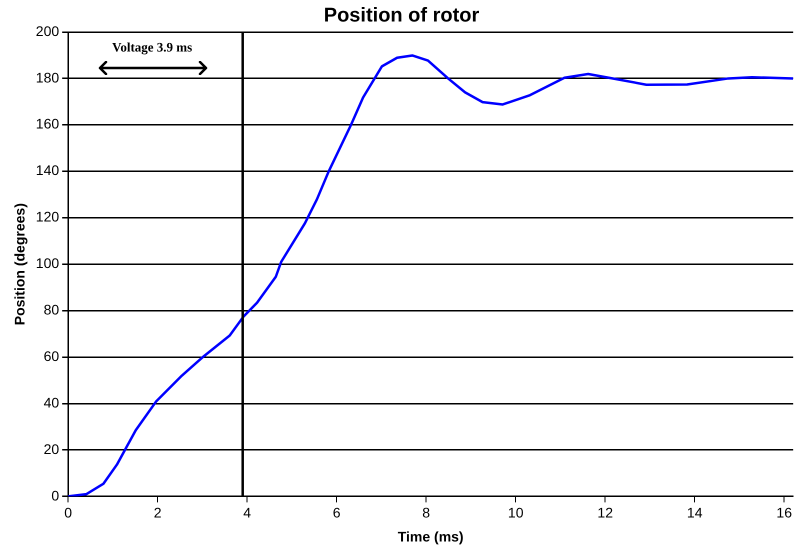  I want to click on y-tick-label: 80, so click(52, 310).